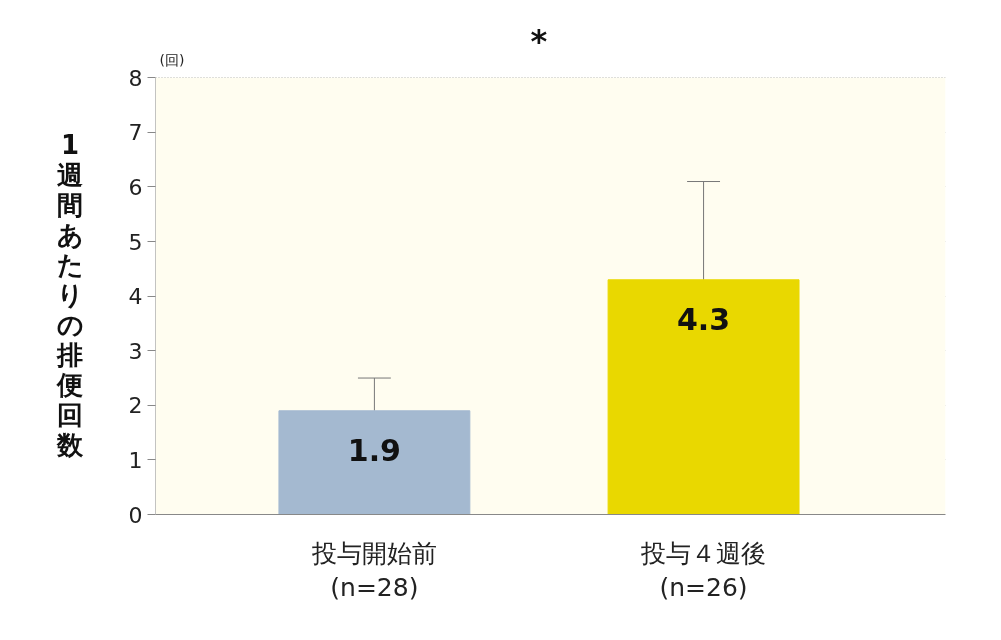  Describe the element at coordinates (135, 351) in the screenshot. I see `y-tick-label: 3` at that location.